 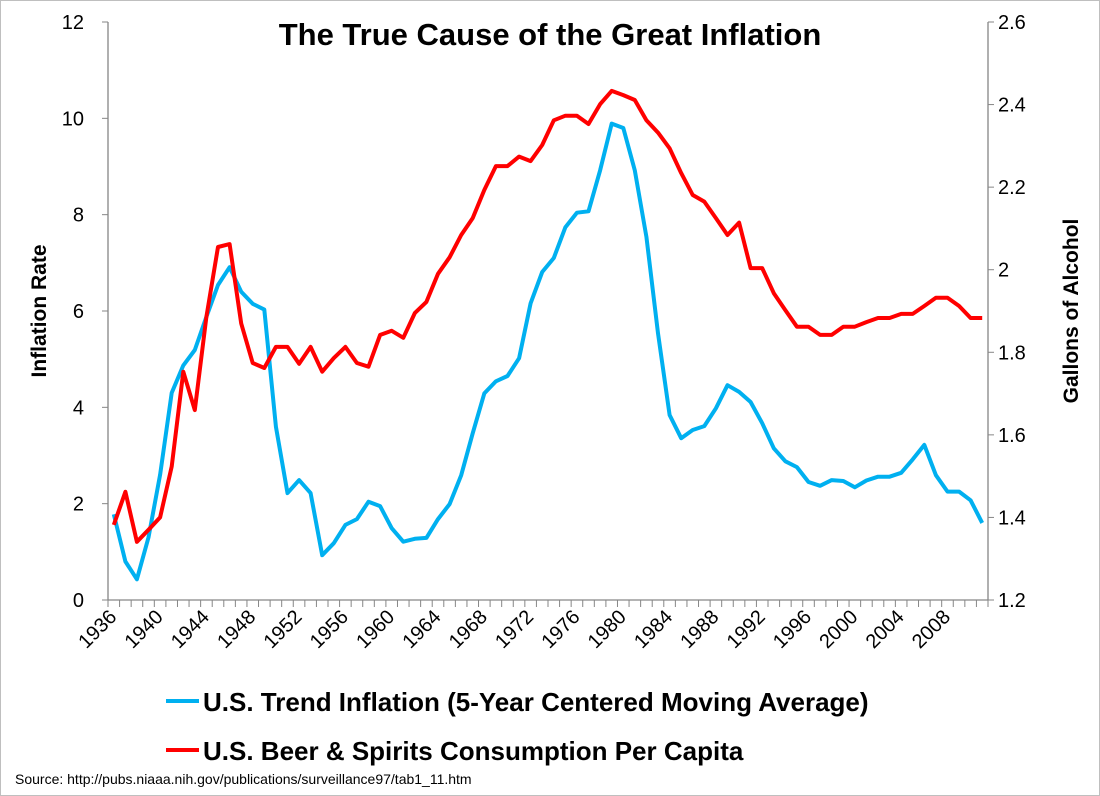 What do you see at coordinates (1012, 518) in the screenshot?
I see `y2-tick-label: 1.4` at bounding box center [1012, 518].